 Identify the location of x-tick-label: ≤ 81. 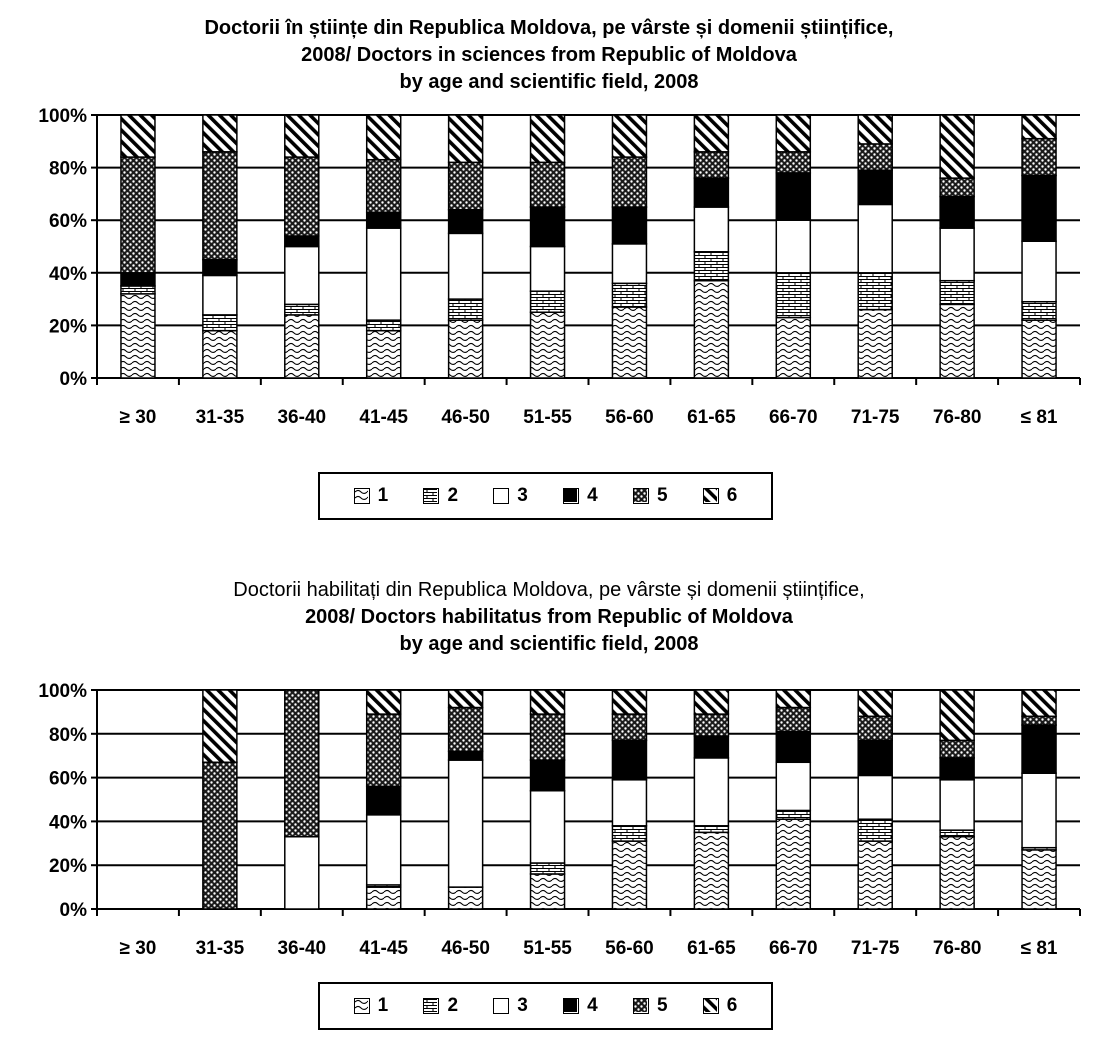
(1039, 948).